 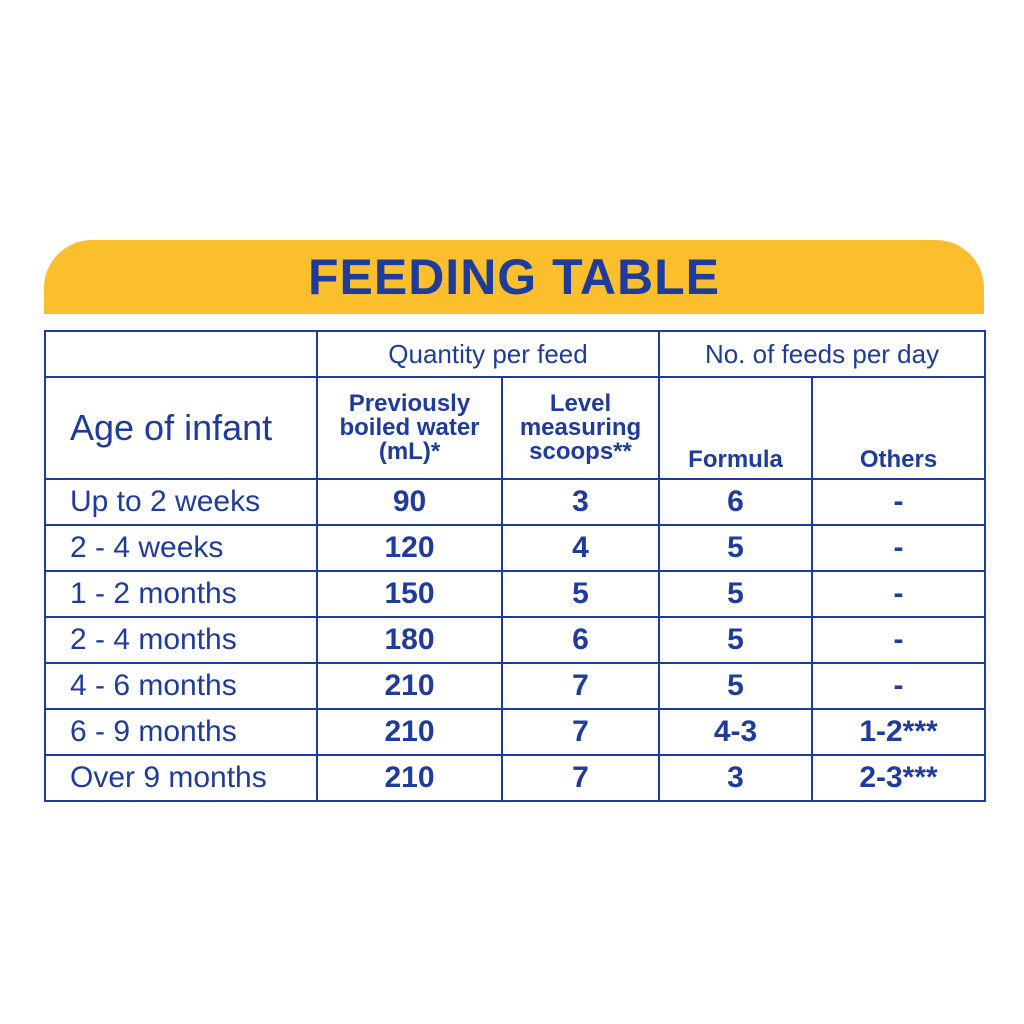 What do you see at coordinates (181, 686) in the screenshot?
I see `age-cell: 4 - 6 months` at bounding box center [181, 686].